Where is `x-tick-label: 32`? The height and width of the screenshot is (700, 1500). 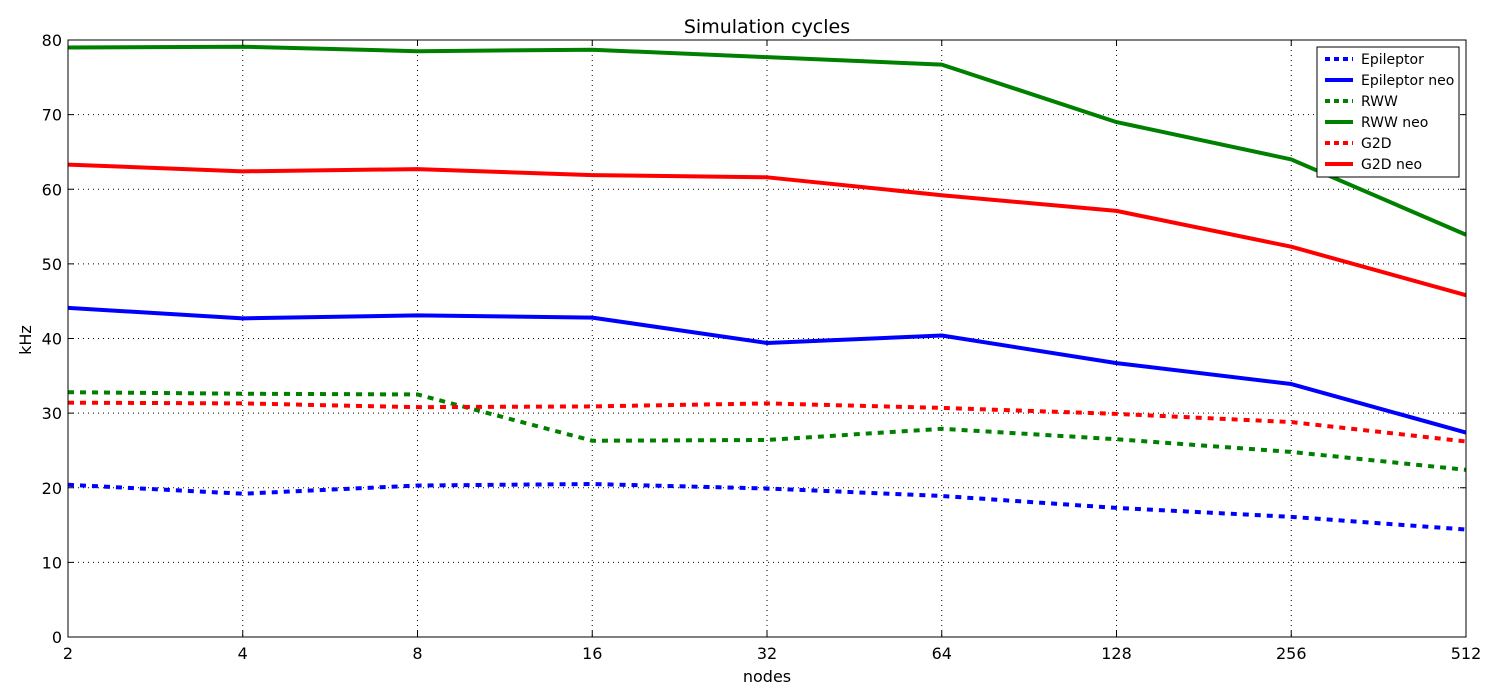
x-tick-label: 32 is located at coordinates (767, 653).